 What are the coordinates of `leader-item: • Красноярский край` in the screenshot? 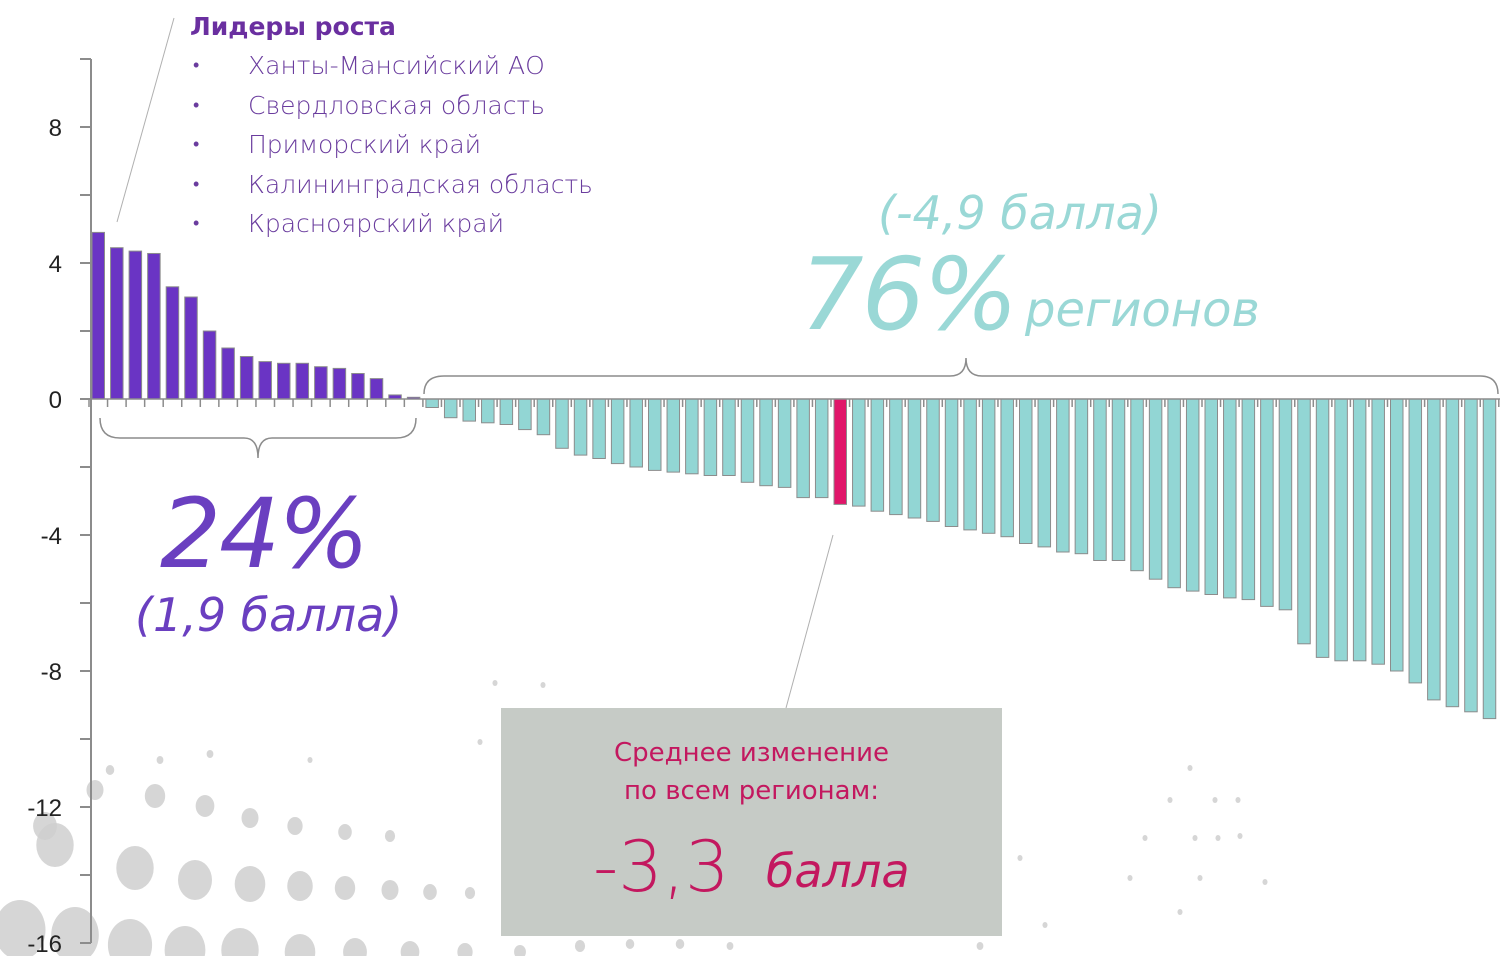 It's located at (391, 224).